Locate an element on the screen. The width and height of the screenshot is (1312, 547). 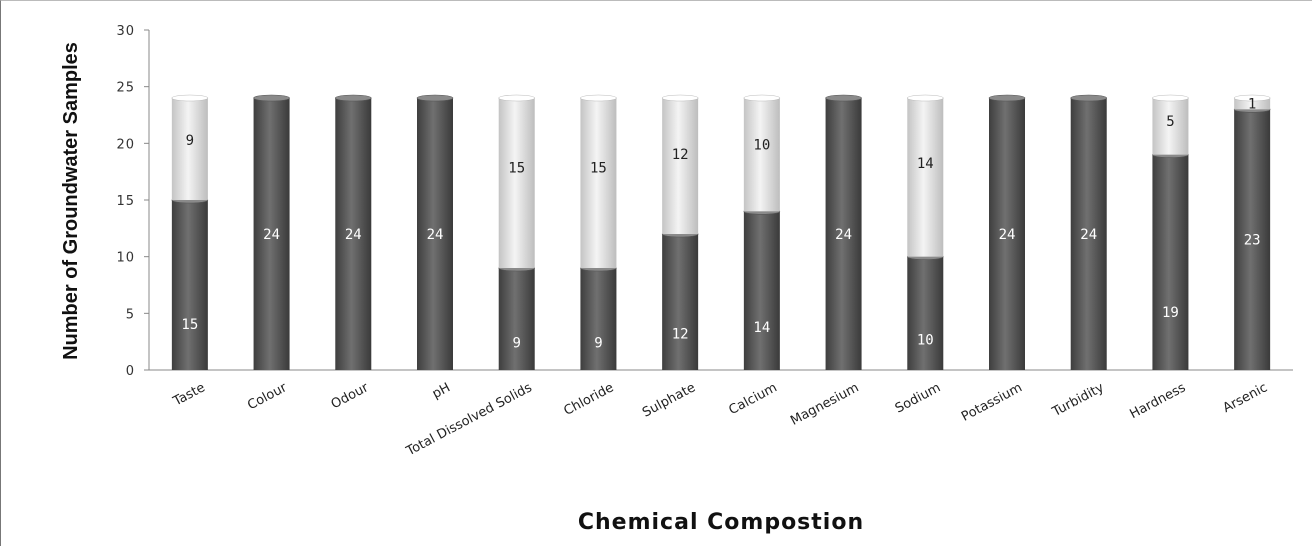
data-label: 1 is located at coordinates (1252, 105).